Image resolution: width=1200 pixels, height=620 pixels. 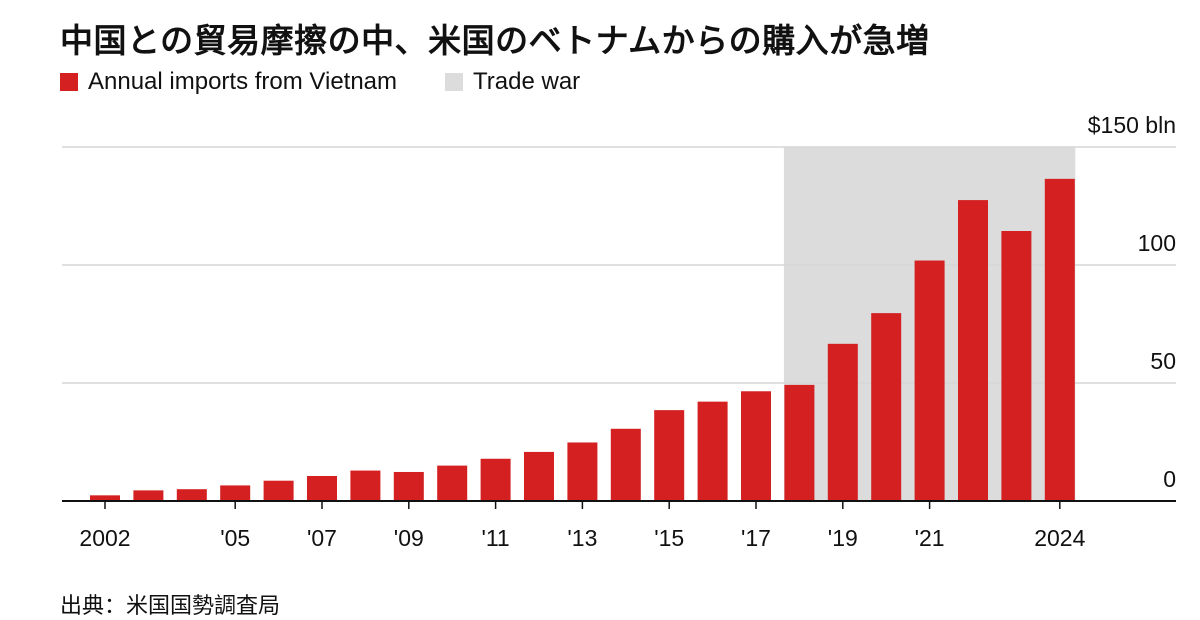 What do you see at coordinates (669, 538) in the screenshot?
I see `x-tick-label-2015: '15` at bounding box center [669, 538].